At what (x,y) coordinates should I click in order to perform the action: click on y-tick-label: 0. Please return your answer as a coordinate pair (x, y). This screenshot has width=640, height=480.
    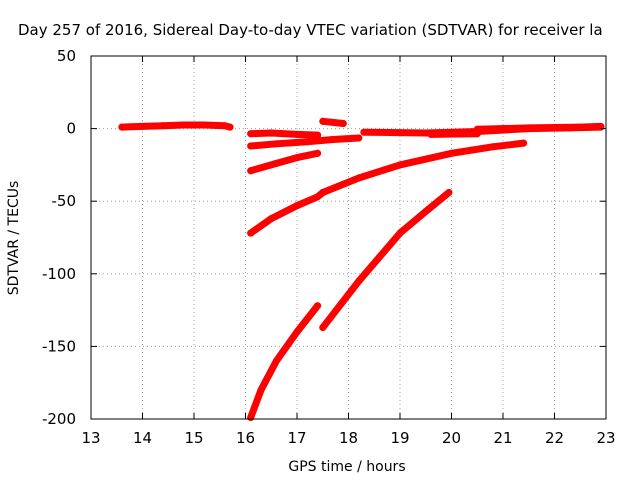
    Looking at the image, I should click on (71, 129).